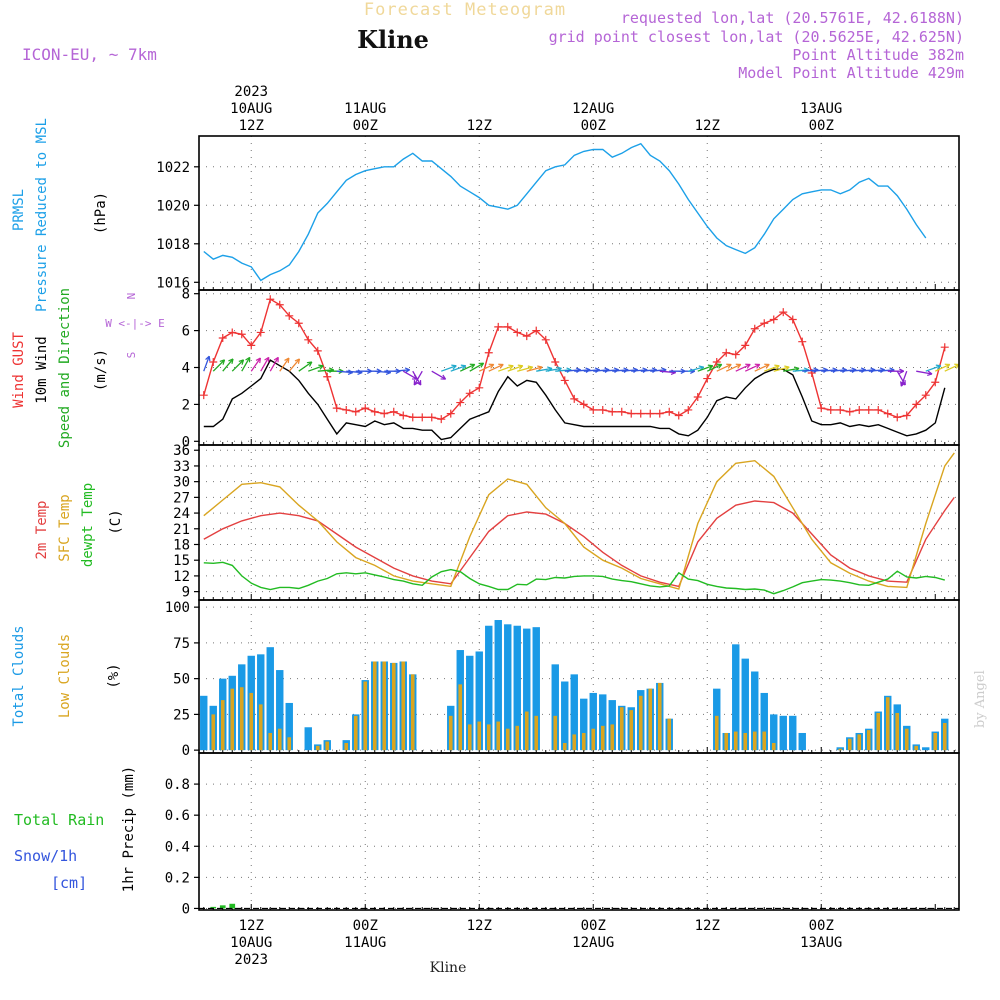 The image size is (1000, 1000). Describe the element at coordinates (173, 283) in the screenshot. I see `y-tick-label: 1016` at that location.